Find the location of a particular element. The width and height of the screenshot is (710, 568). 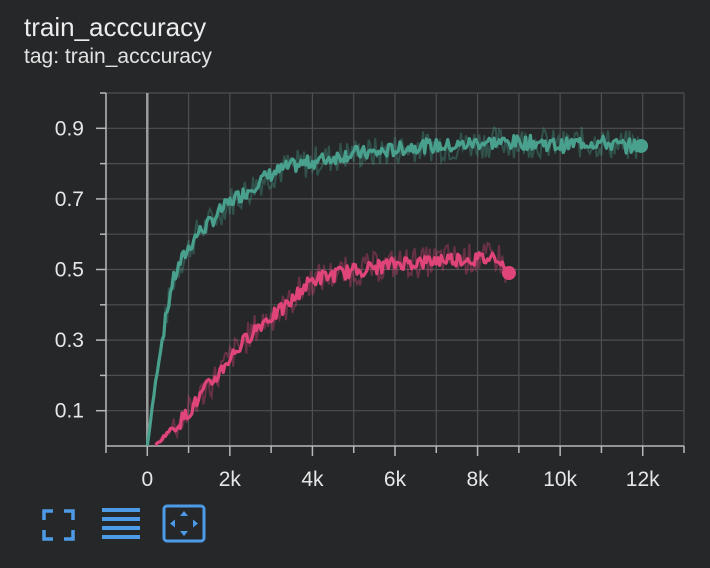

x-tick-label: 8k is located at coordinates (477, 479).